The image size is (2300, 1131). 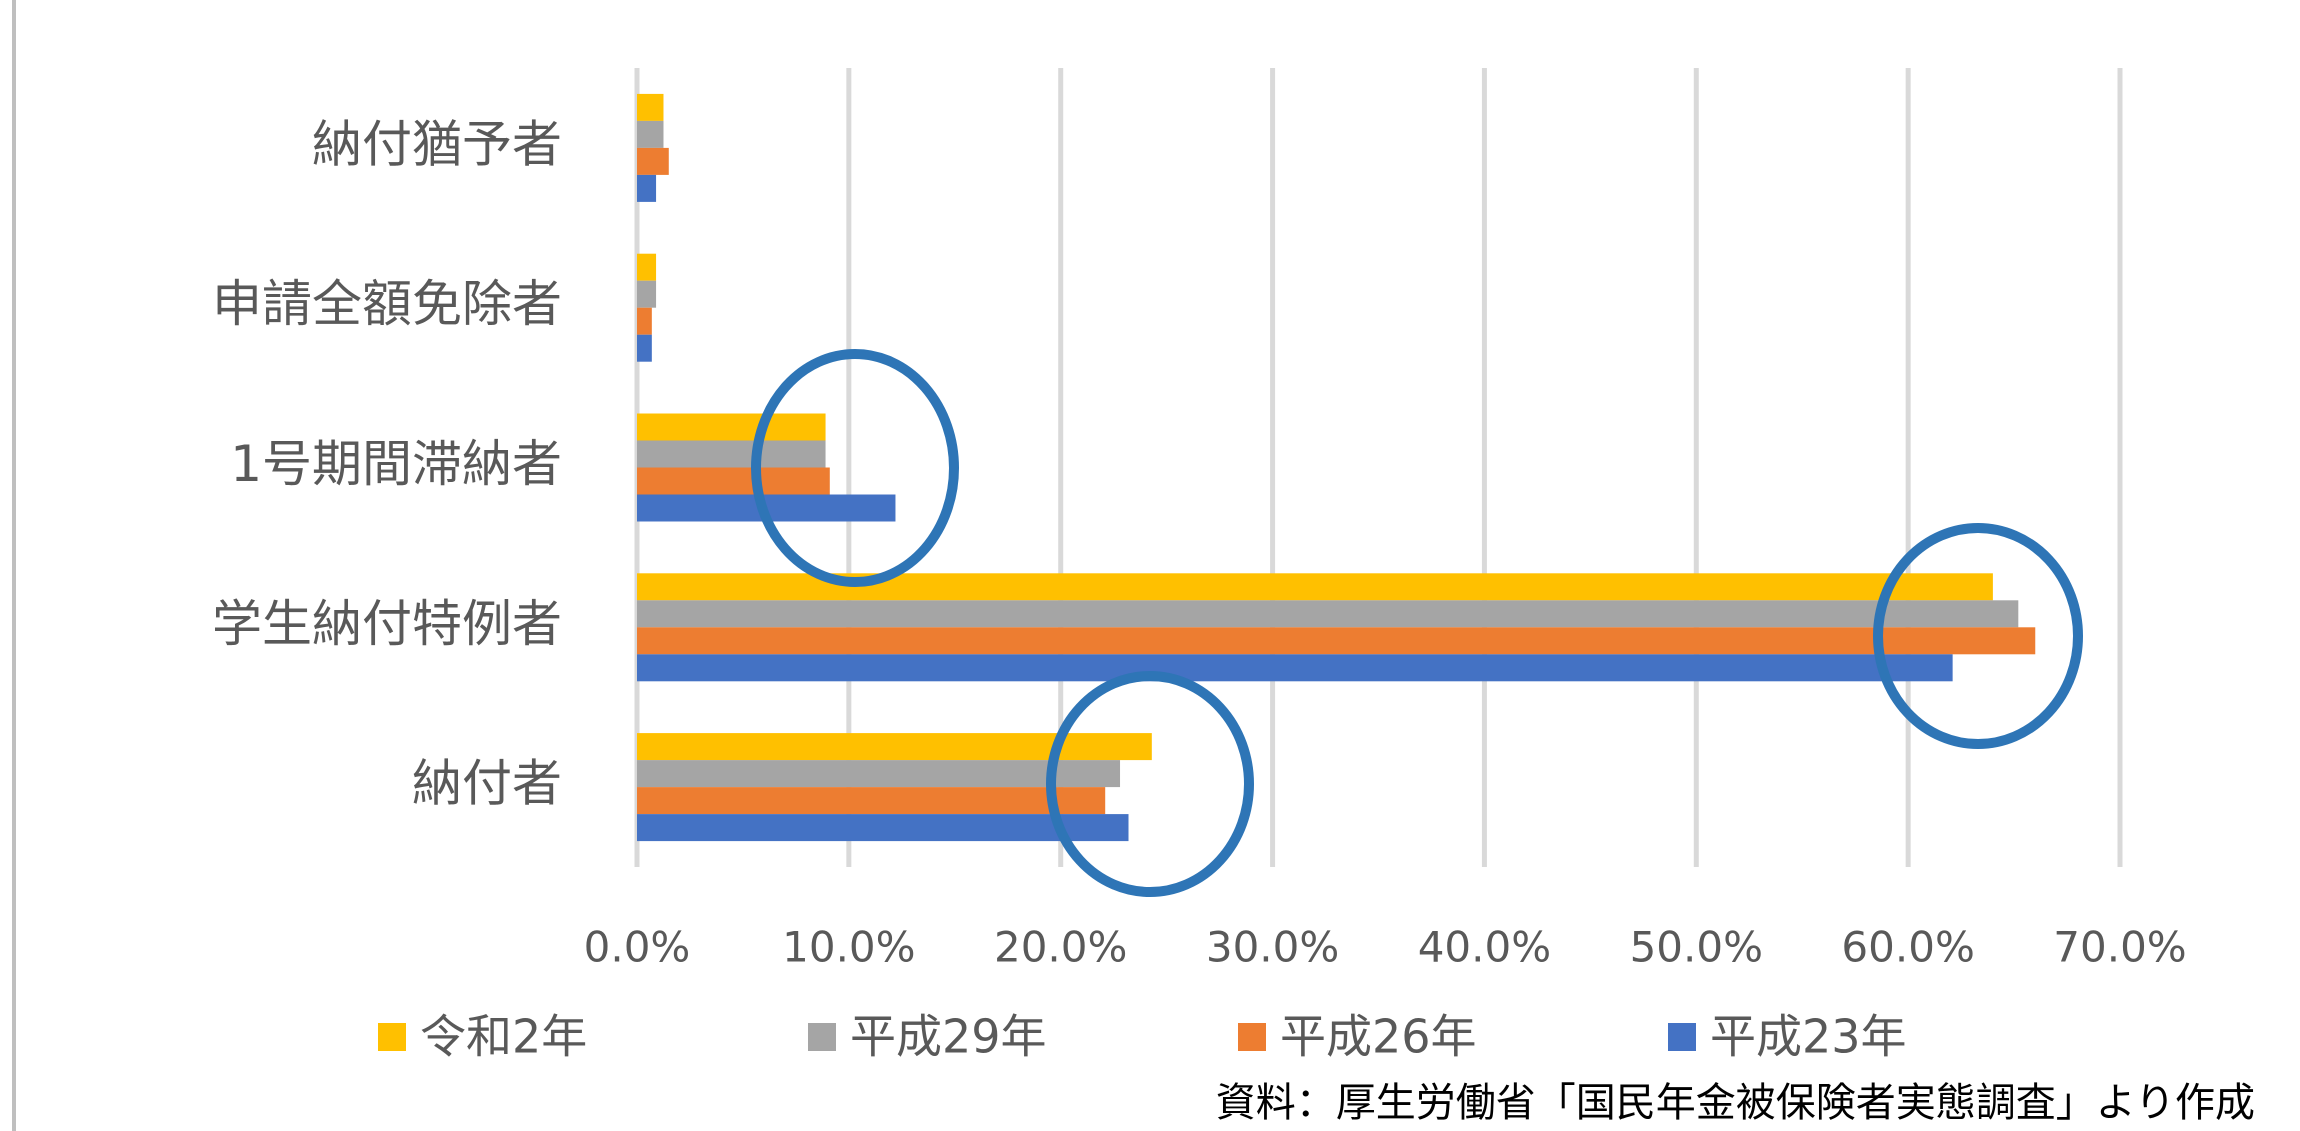 What do you see at coordinates (487, 784) in the screenshot?
I see `y-tick-label: 納付者` at bounding box center [487, 784].